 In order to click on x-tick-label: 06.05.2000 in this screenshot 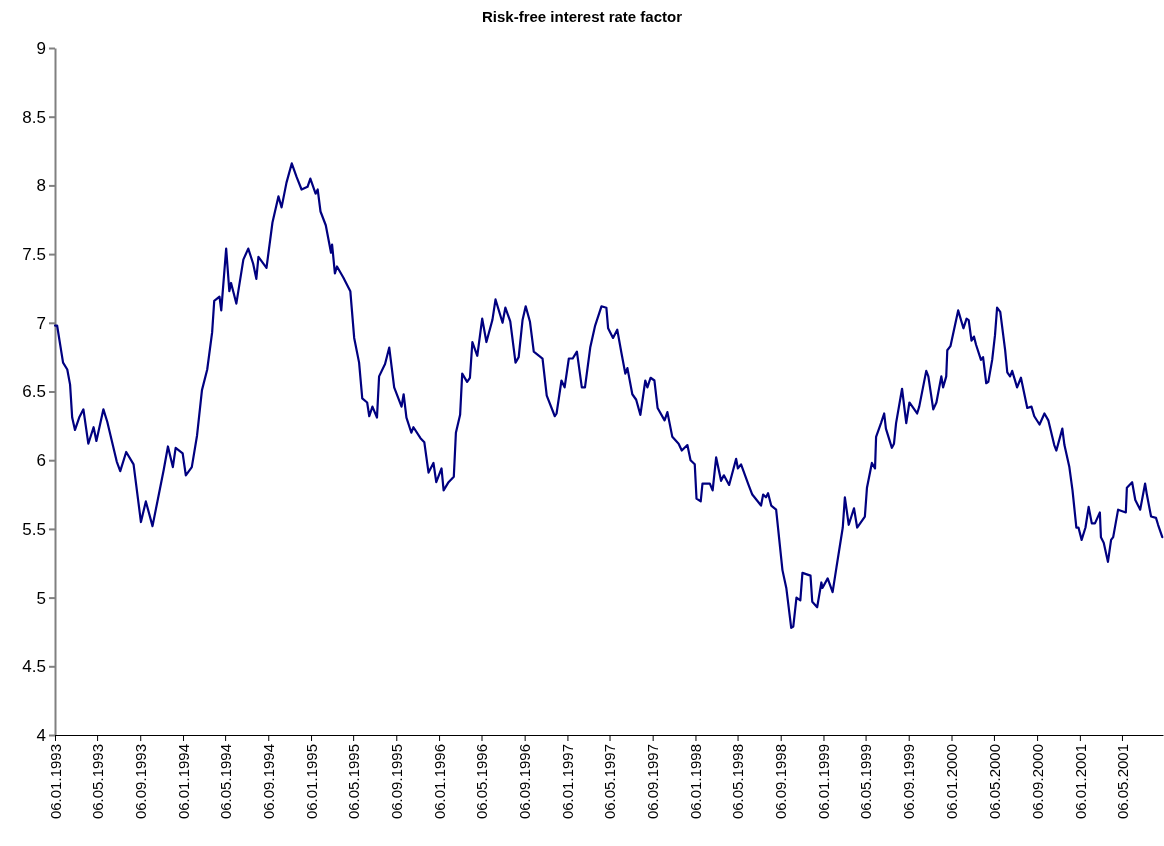, I will do `click(994, 782)`.